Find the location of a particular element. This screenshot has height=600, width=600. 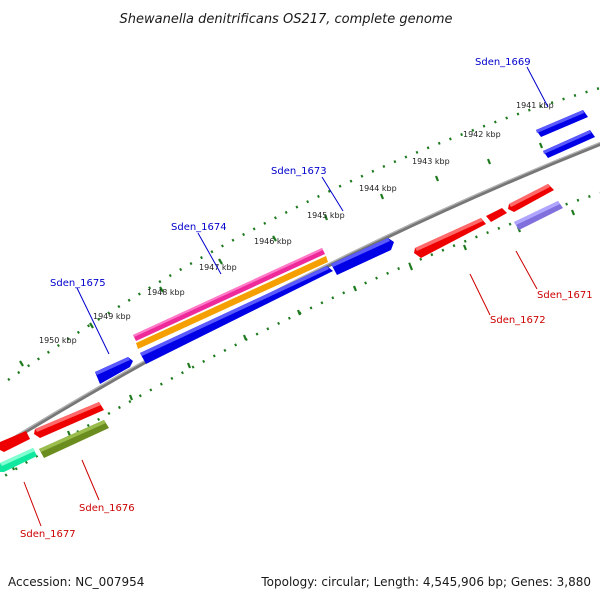

kbp-label: 1944 kbp is located at coordinates (378, 188).